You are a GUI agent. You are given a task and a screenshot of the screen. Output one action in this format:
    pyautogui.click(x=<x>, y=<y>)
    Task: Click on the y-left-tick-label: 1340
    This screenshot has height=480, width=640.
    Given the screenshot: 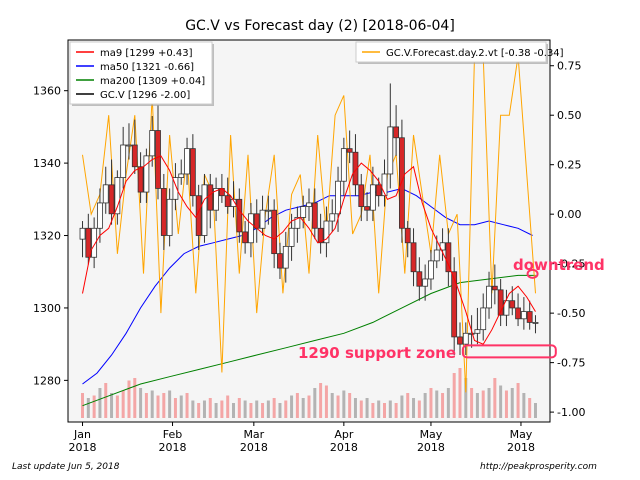 What is the action you would take?
    pyautogui.click(x=47, y=163)
    